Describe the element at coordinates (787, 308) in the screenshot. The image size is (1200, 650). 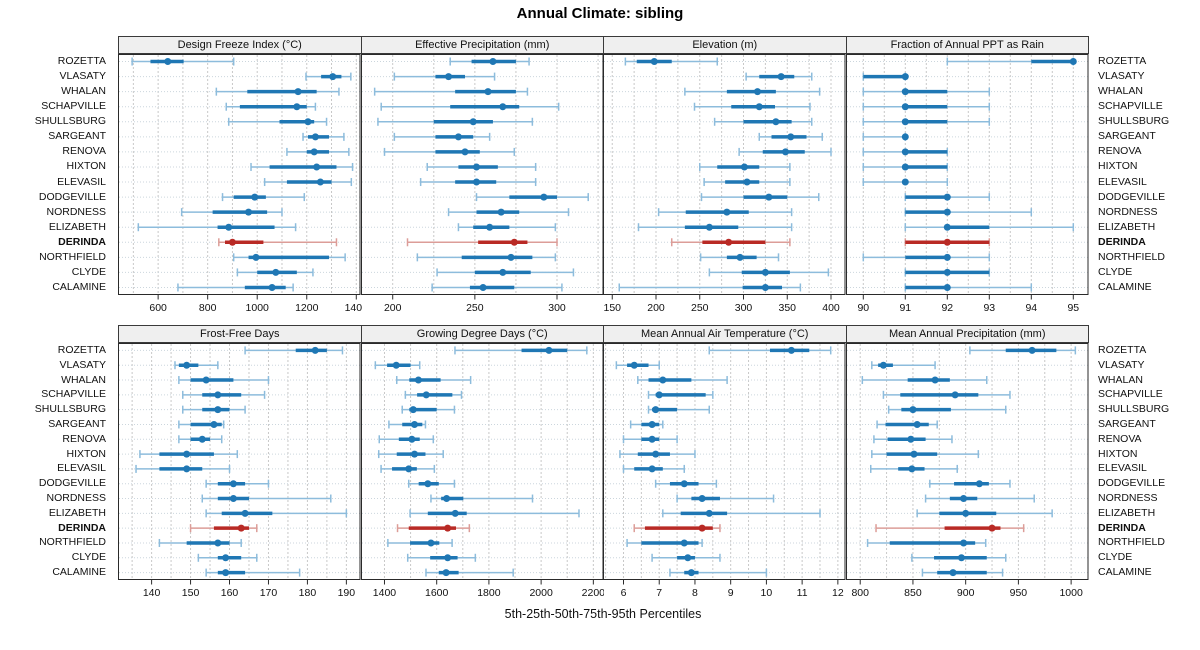
I see `axis-tick-label: 350` at that location.